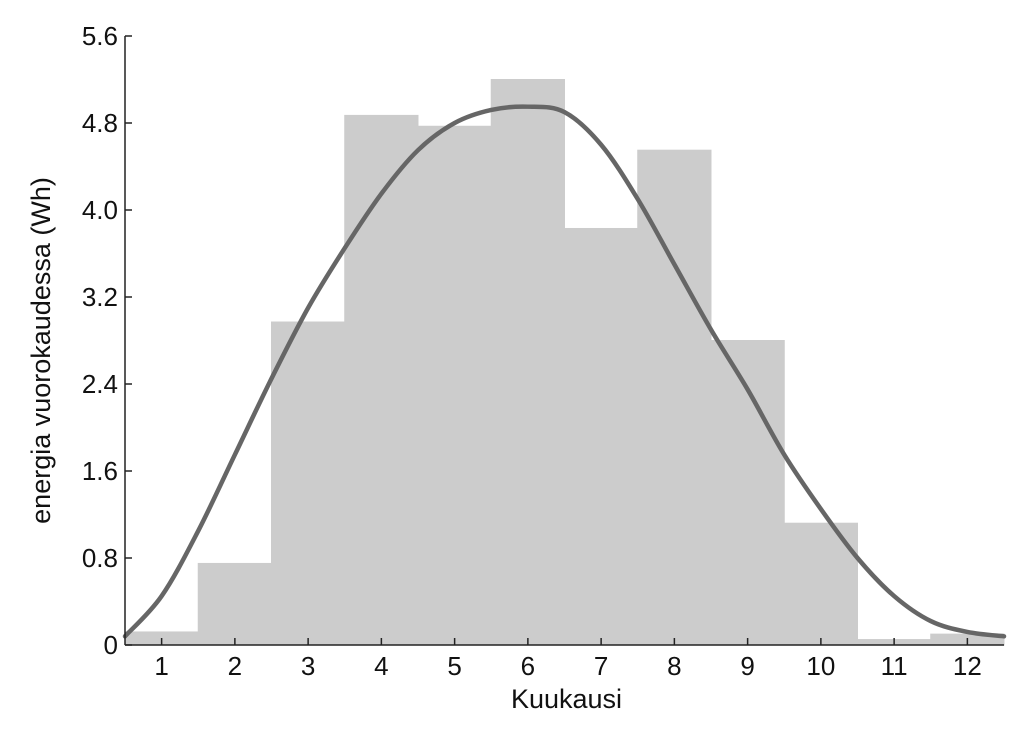 This screenshot has width=1023, height=743. Describe the element at coordinates (967, 666) in the screenshot. I see `x-tick-label: 12` at that location.